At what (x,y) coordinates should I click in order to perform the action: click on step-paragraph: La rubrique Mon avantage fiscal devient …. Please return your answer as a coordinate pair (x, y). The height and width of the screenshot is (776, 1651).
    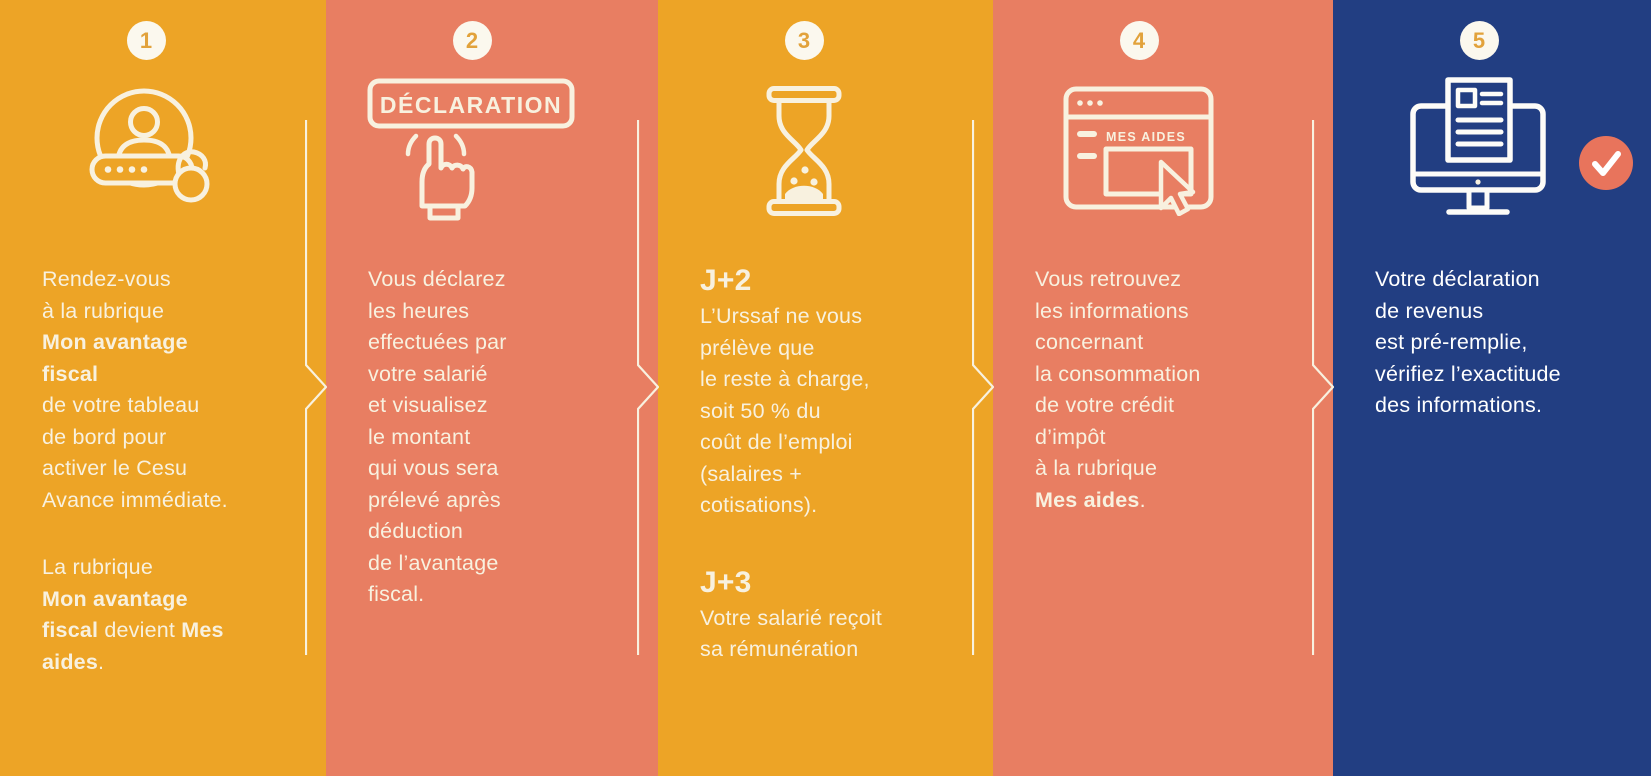
    Looking at the image, I should click on (133, 614).